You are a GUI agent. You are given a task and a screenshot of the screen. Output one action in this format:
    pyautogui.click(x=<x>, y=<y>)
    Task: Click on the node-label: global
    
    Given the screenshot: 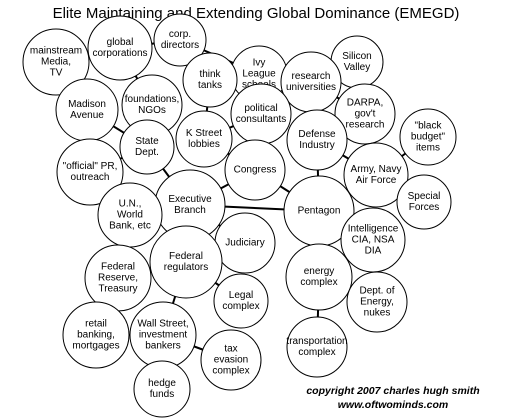 What is the action you would take?
    pyautogui.click(x=120, y=42)
    